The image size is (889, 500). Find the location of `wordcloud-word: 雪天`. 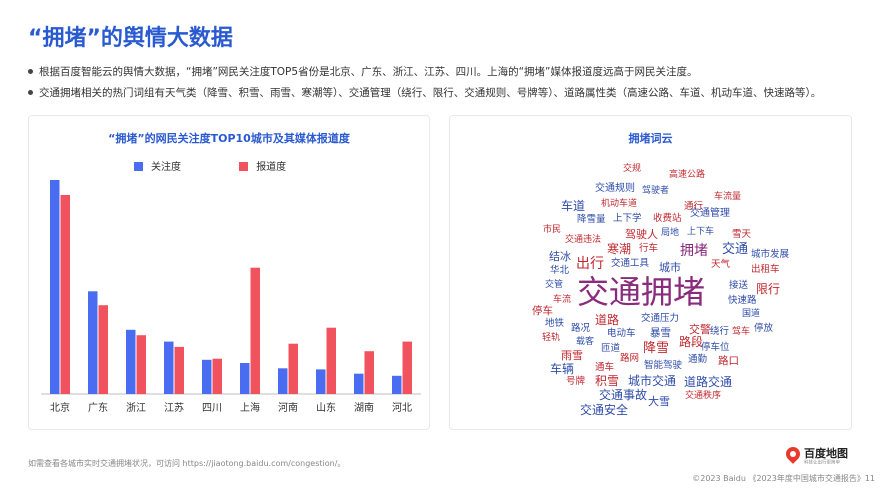

wordcloud-word: 雪天 is located at coordinates (742, 234).